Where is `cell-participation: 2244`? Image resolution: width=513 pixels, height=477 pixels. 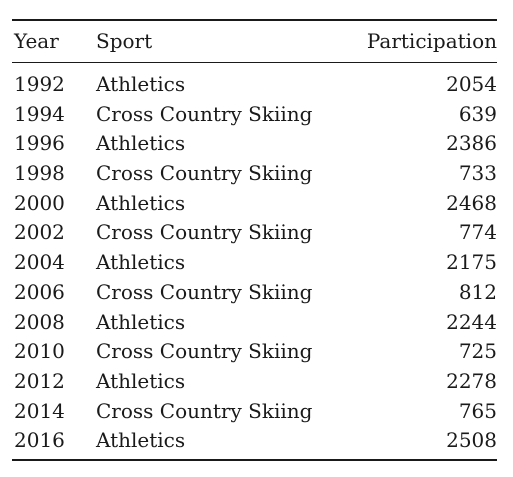 cell-participation: 2244 is located at coordinates (471, 321).